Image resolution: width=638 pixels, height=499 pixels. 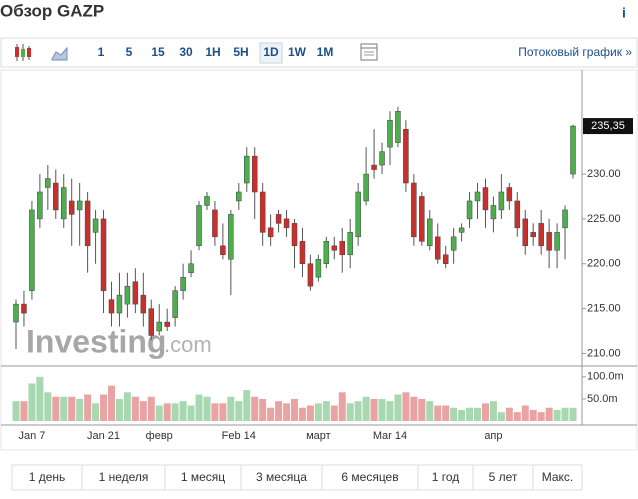 What do you see at coordinates (281, 477) in the screenshot?
I see `range-label: 3 месяца` at bounding box center [281, 477].